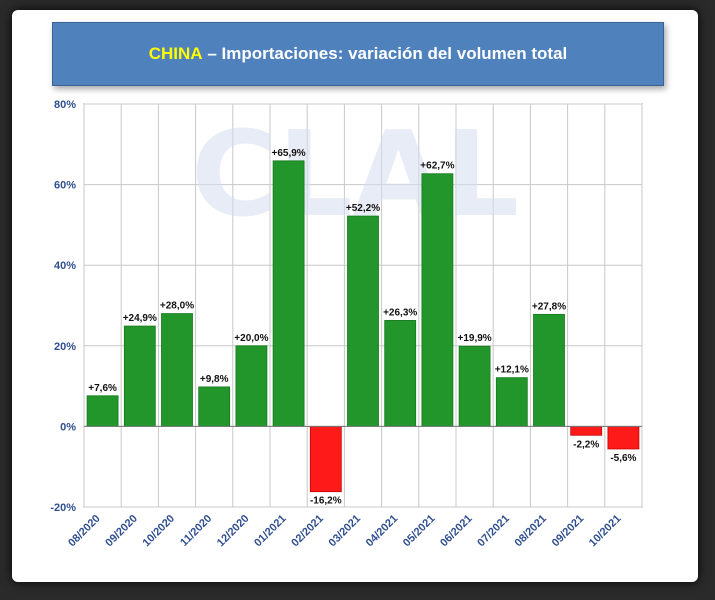 Image resolution: width=715 pixels, height=600 pixels. I want to click on x-tick-label: 03/2021, so click(345, 531).